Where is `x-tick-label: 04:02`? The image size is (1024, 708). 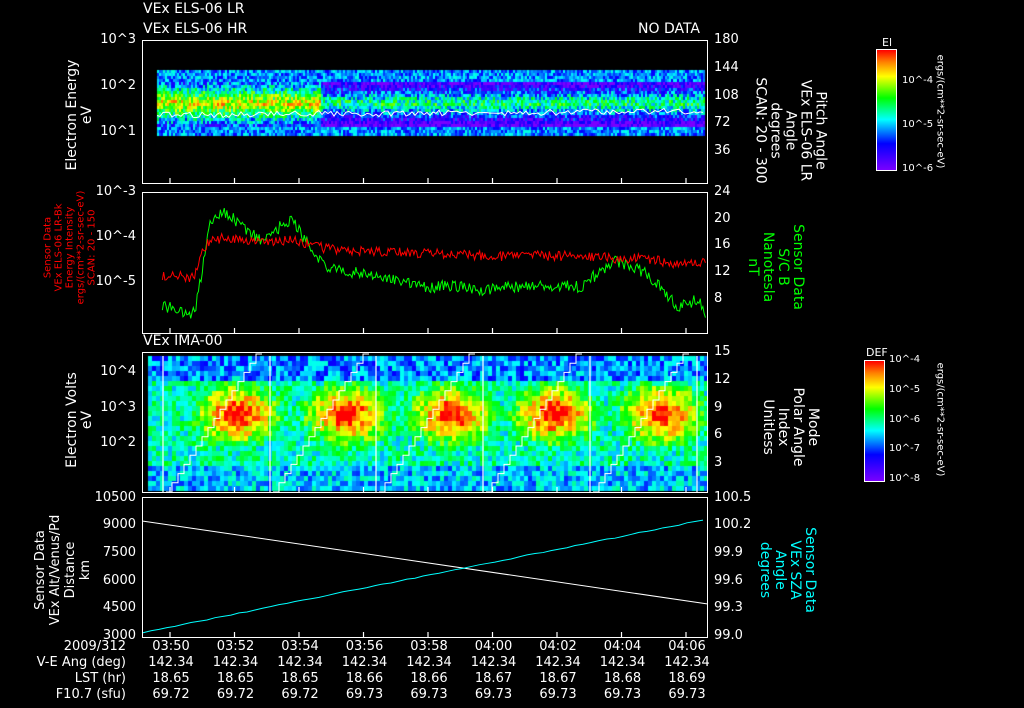 x-tick-label: 04:02 is located at coordinates (558, 646).